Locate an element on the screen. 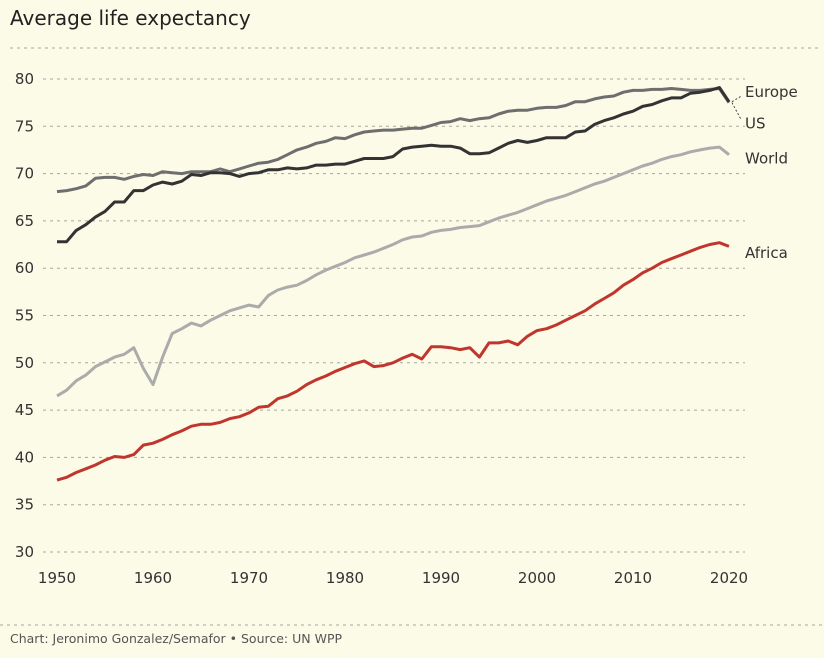 The image size is (824, 658). chart-title: Average life expectancy is located at coordinates (130, 18).